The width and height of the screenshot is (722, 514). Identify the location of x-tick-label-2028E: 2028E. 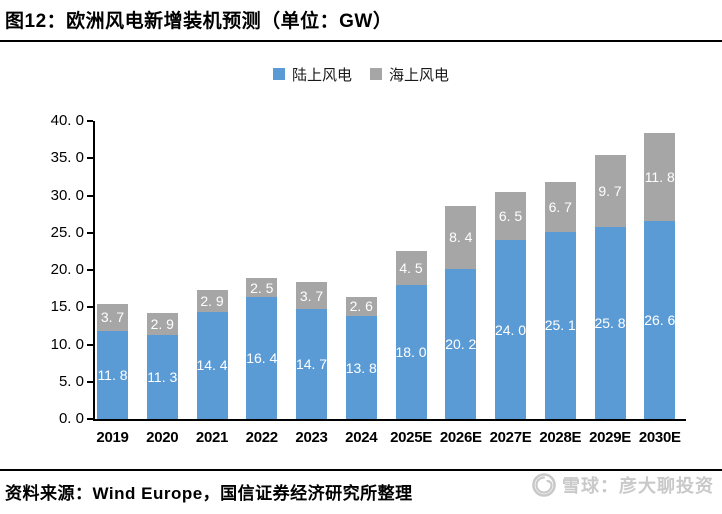
(560, 437).